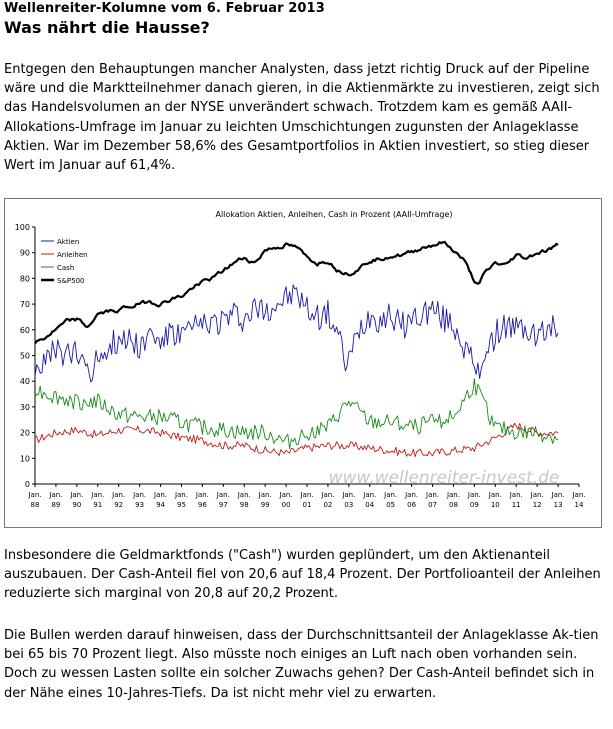  I want to click on x-tick-label-year: 94, so click(160, 505).